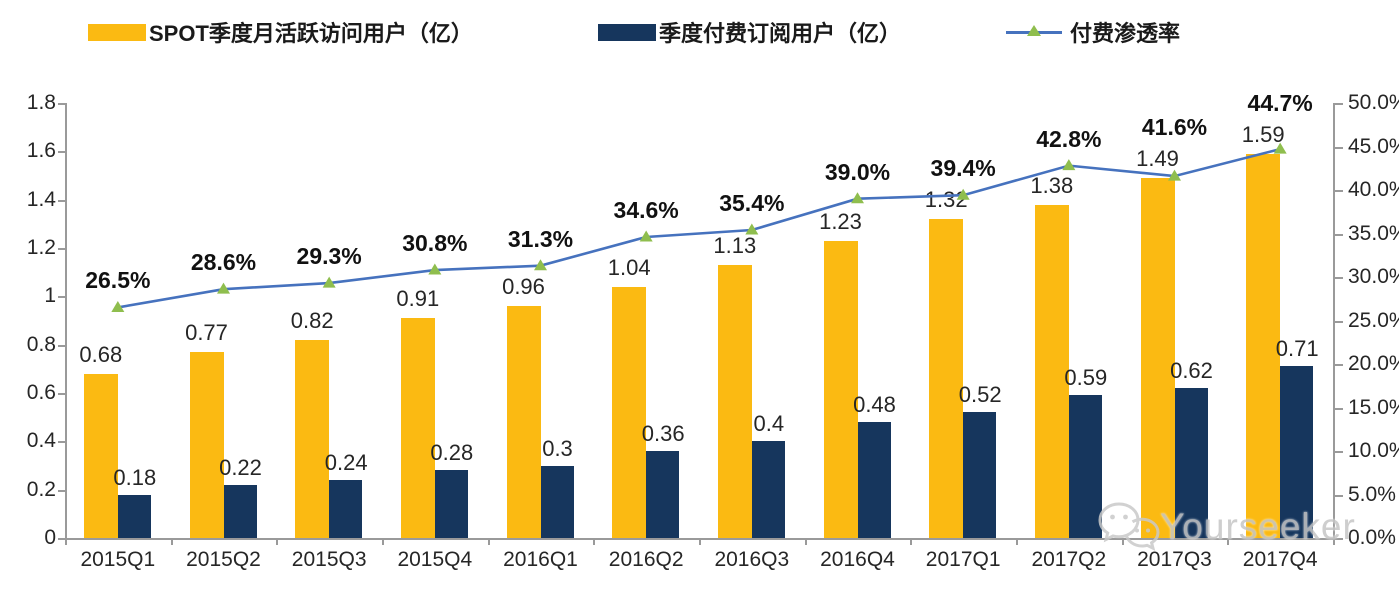 The height and width of the screenshot is (596, 1399). Describe the element at coordinates (240, 467) in the screenshot. I see `bar-label-subs-2015Q2: 0.22` at that location.